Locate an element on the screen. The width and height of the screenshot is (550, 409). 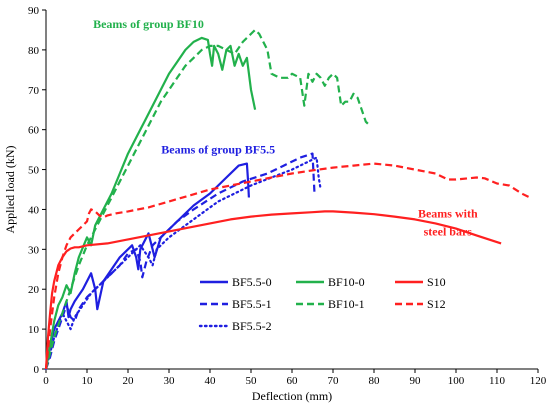
chart-annotation: Beams of group BF5.5 is located at coordinates (218, 150).